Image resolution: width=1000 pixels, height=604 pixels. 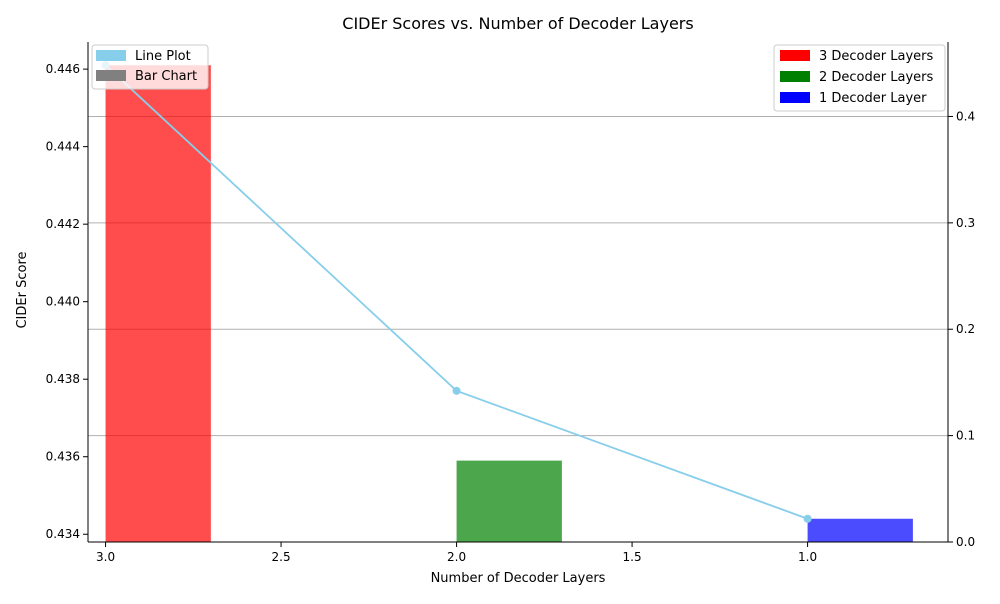 I want to click on legend-label: Bar Chart, so click(x=166, y=76).